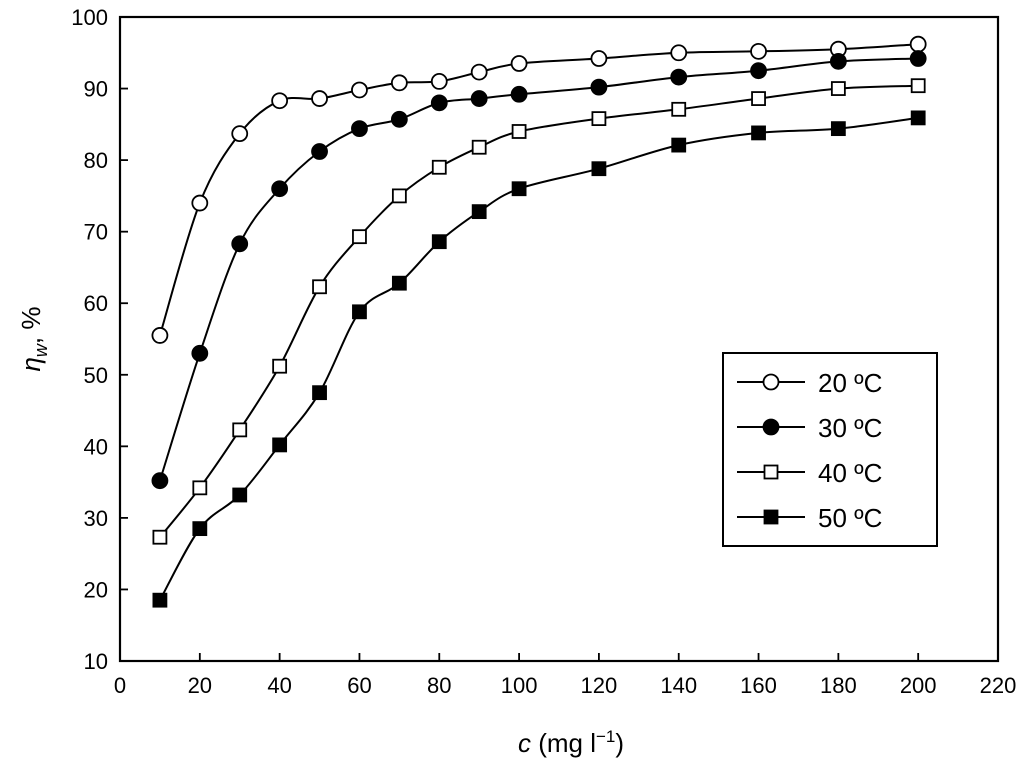  What do you see at coordinates (96, 518) in the screenshot?
I see `y-tick-label: 30` at bounding box center [96, 518].